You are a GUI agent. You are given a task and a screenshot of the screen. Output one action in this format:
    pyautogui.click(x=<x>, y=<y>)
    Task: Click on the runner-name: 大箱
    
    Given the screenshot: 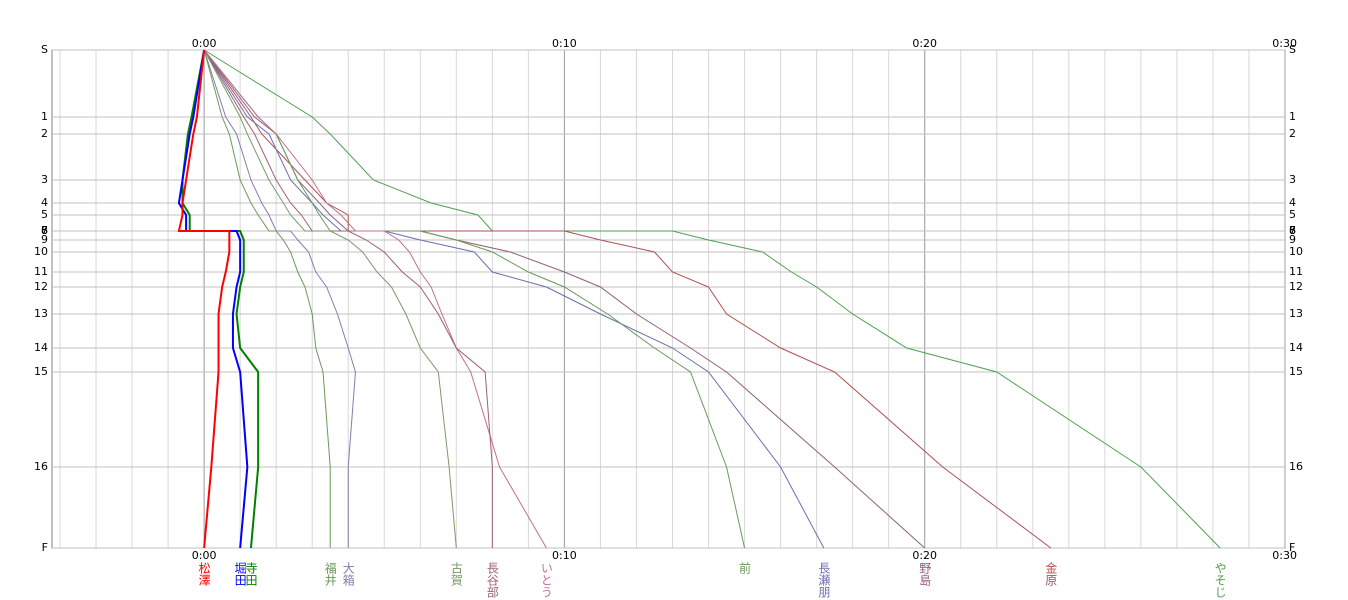 What is the action you would take?
    pyautogui.click(x=348, y=574)
    